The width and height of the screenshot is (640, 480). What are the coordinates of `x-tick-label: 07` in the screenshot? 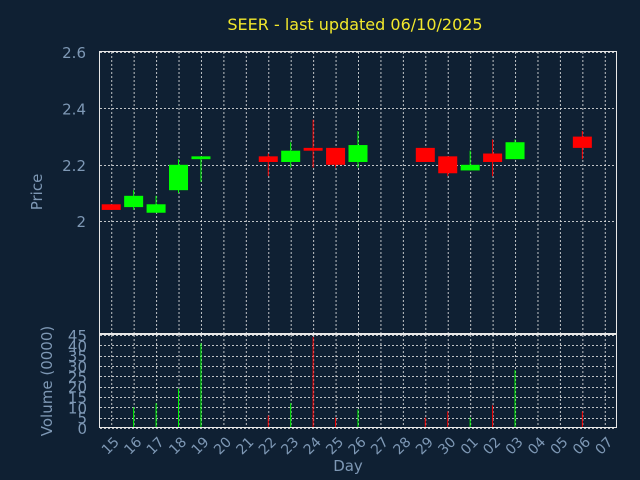 It's located at (604, 446).